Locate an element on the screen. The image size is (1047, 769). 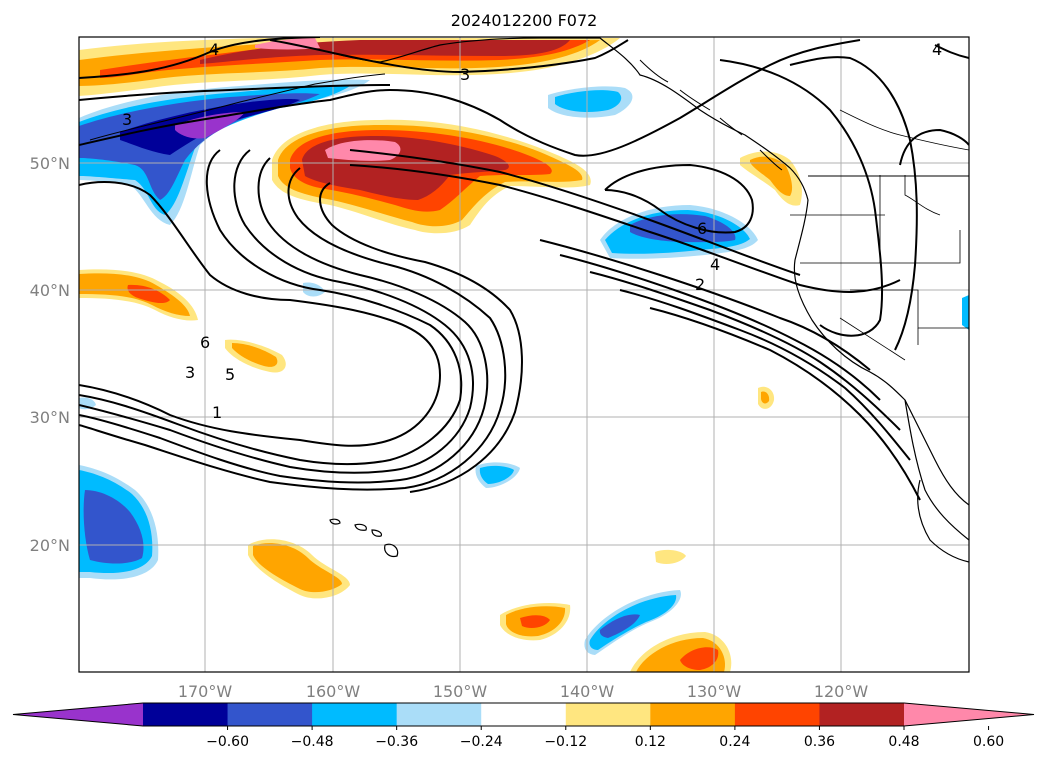
colorbar-extend-low is located at coordinates (78, 714).